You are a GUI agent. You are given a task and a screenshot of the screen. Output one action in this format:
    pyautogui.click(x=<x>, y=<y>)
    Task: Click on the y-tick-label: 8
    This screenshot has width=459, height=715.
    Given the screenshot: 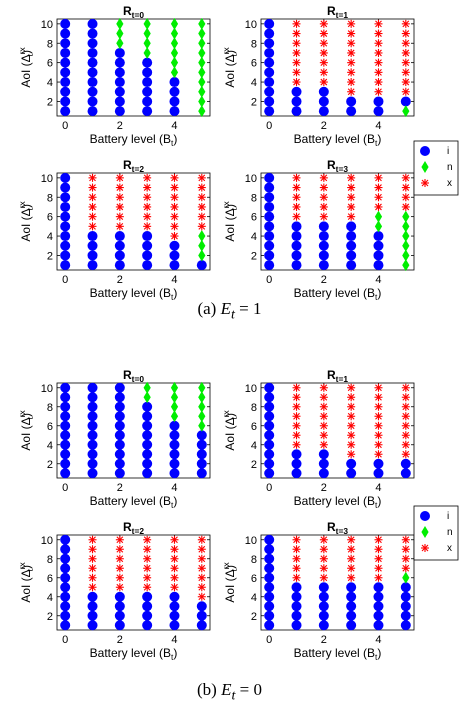 What is the action you would take?
    pyautogui.click(x=254, y=198)
    